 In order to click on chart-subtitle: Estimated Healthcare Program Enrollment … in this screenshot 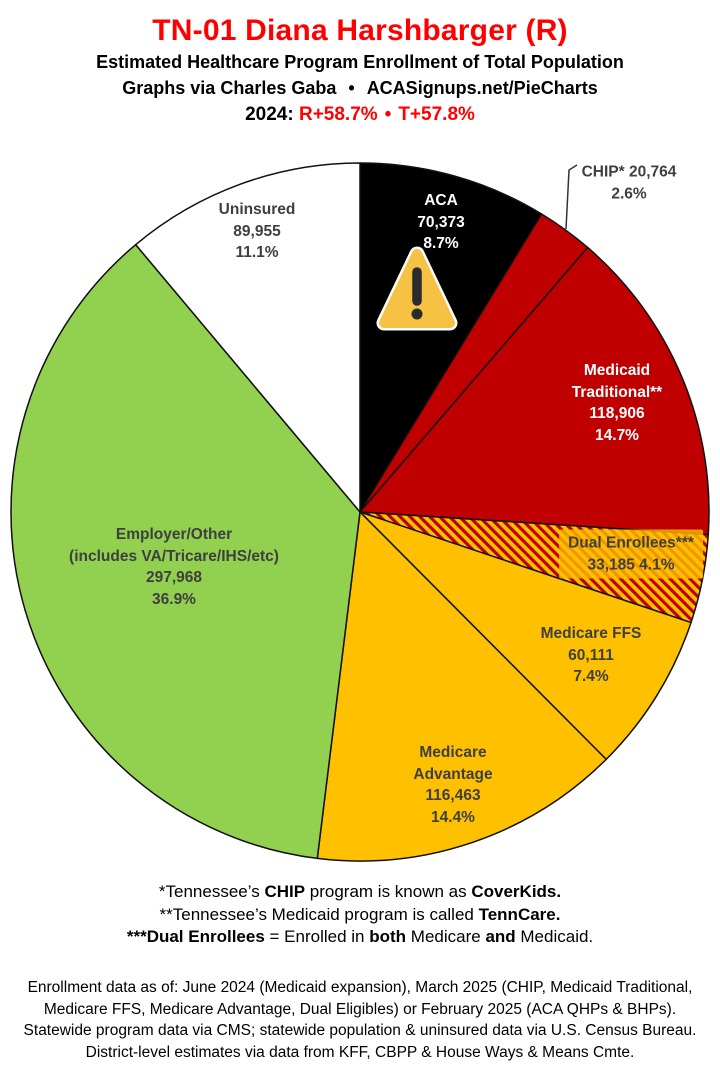, I will do `click(360, 62)`.